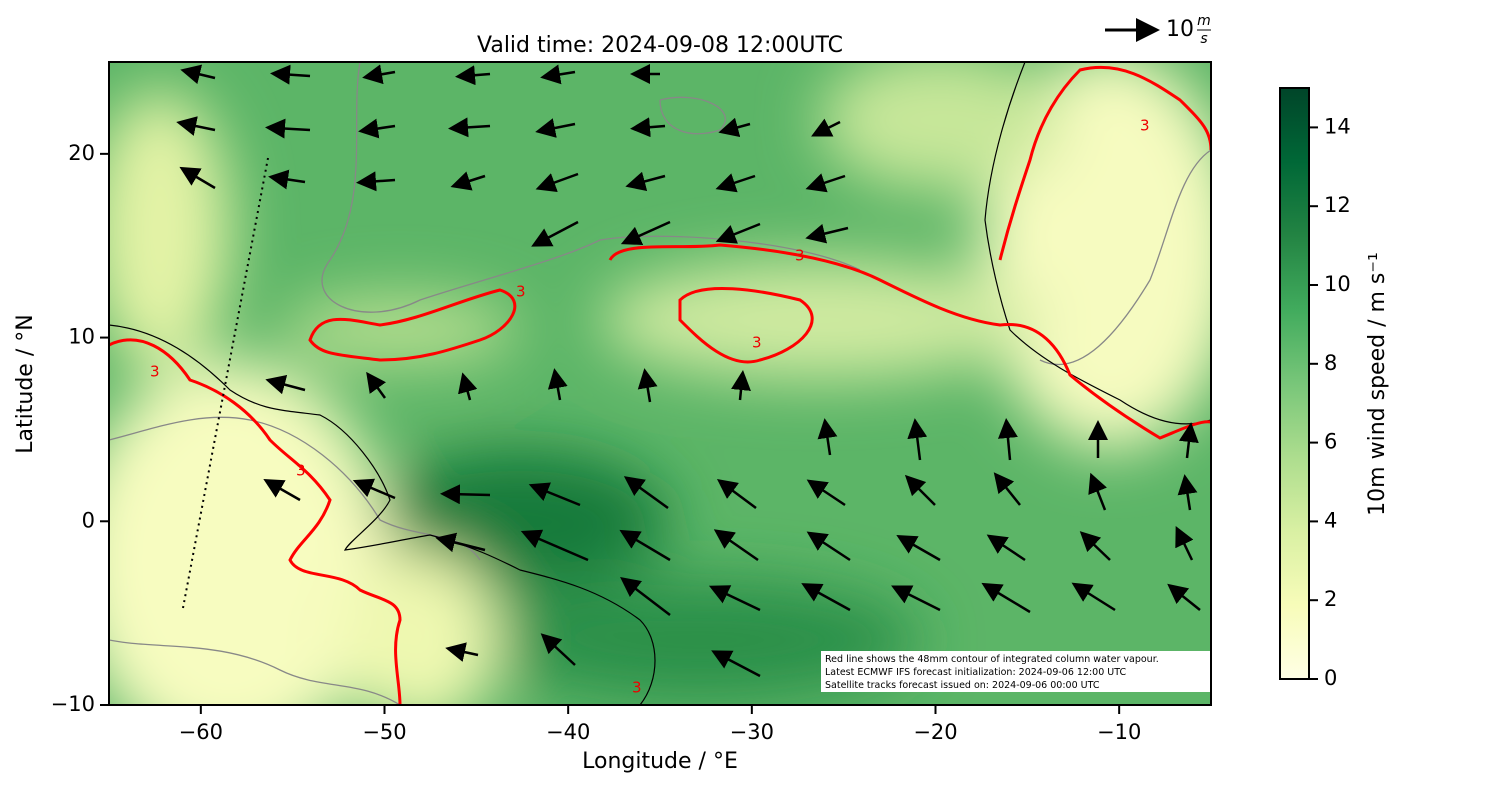 Image resolution: width=1500 pixels, height=800 pixels. I want to click on y-axis-label: Latitude / °N, so click(25, 383).